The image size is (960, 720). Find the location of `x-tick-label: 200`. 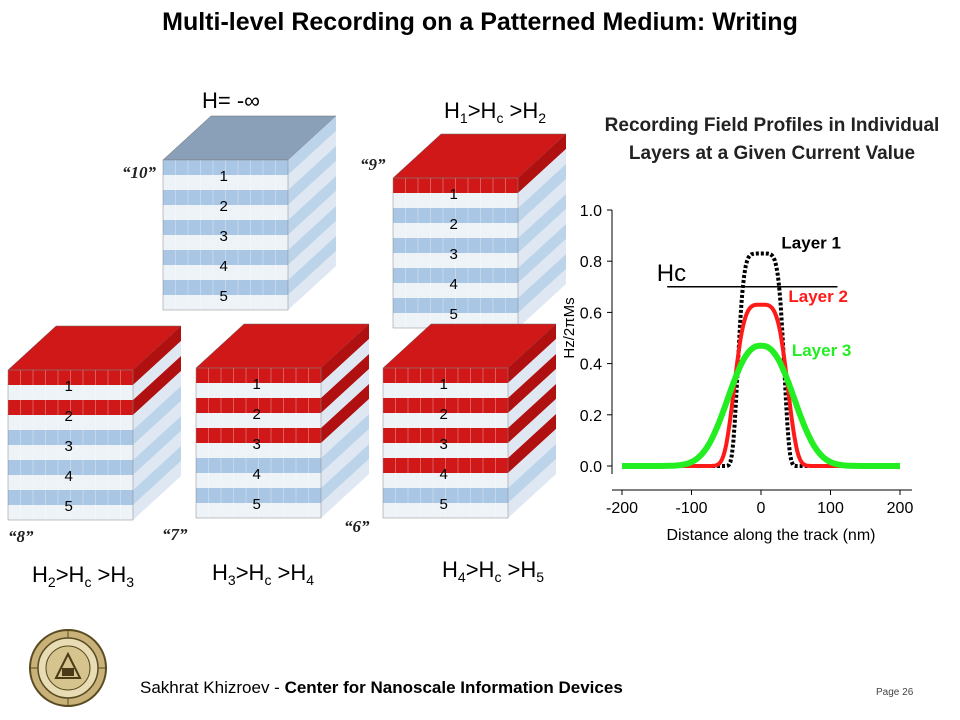

x-tick-label: 200 is located at coordinates (900, 508).